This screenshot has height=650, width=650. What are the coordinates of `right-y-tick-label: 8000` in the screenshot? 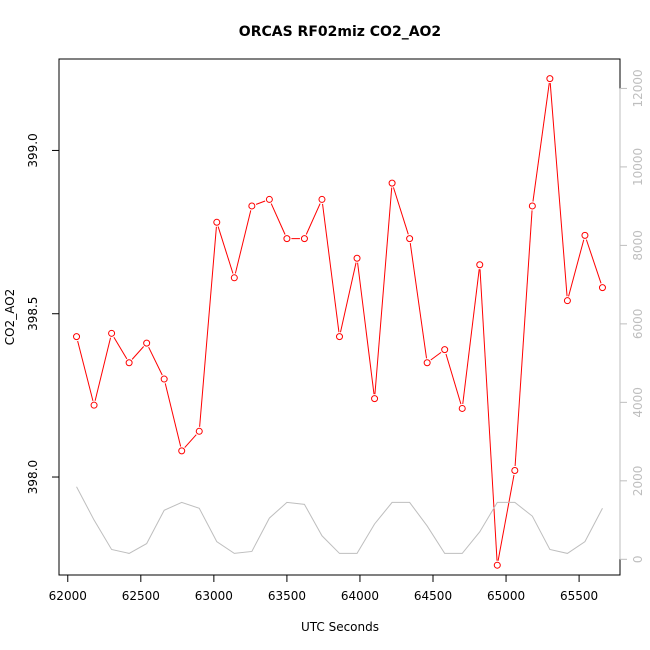 It's located at (638, 245).